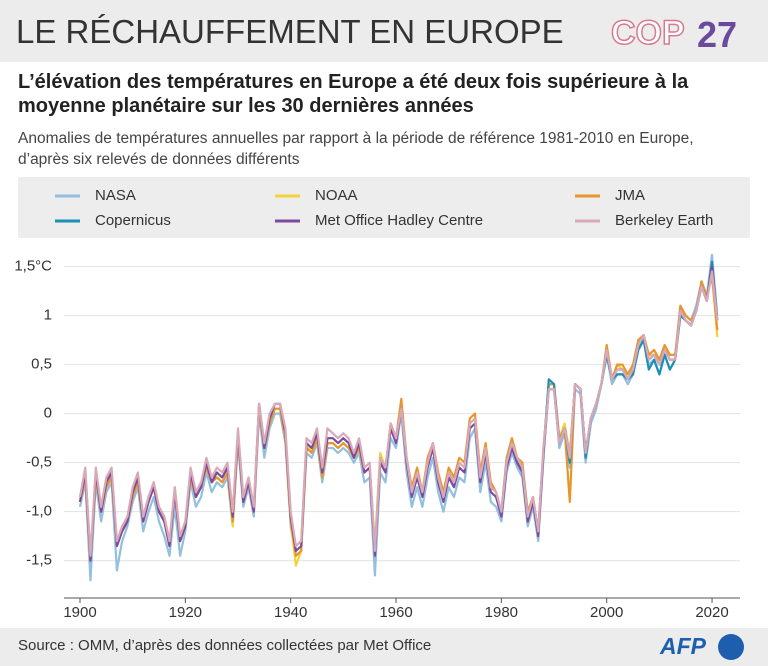  Describe the element at coordinates (41, 364) in the screenshot. I see `y-tick-label: 0,5` at that location.